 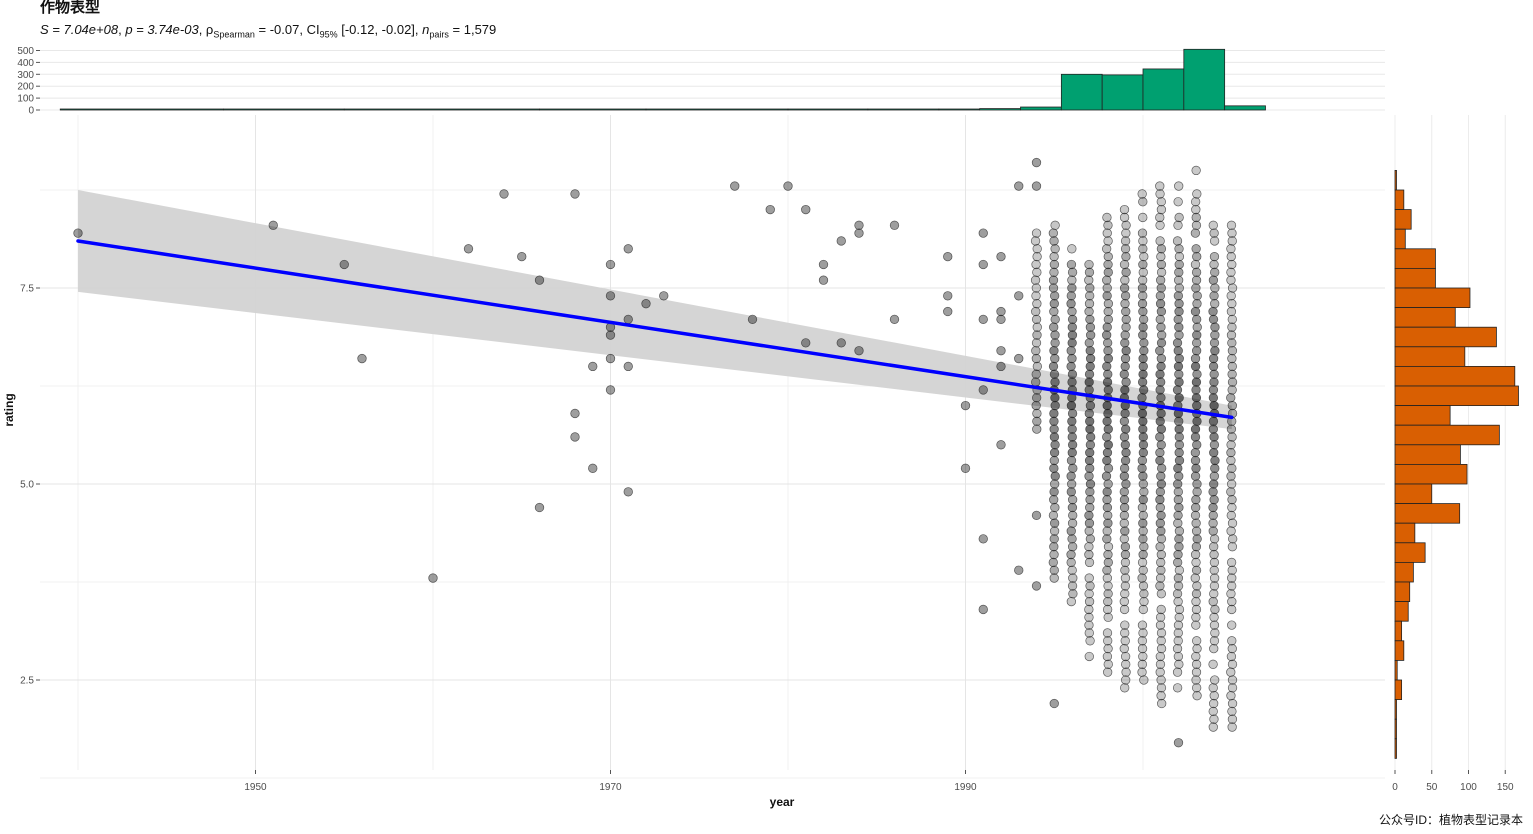 I want to click on top-hist-bar, so click(x=1122, y=92).